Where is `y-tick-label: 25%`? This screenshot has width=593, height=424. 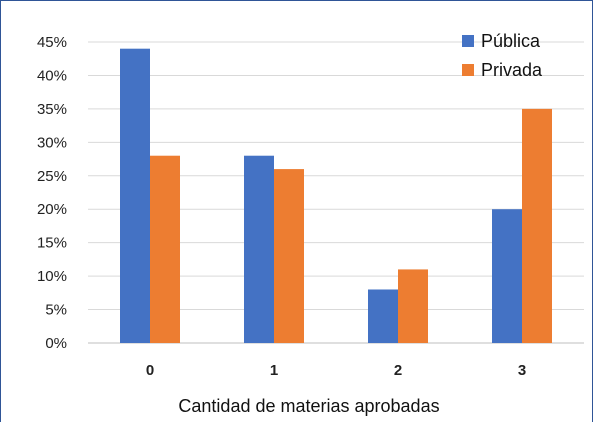 y-tick-label: 25% is located at coordinates (52, 176).